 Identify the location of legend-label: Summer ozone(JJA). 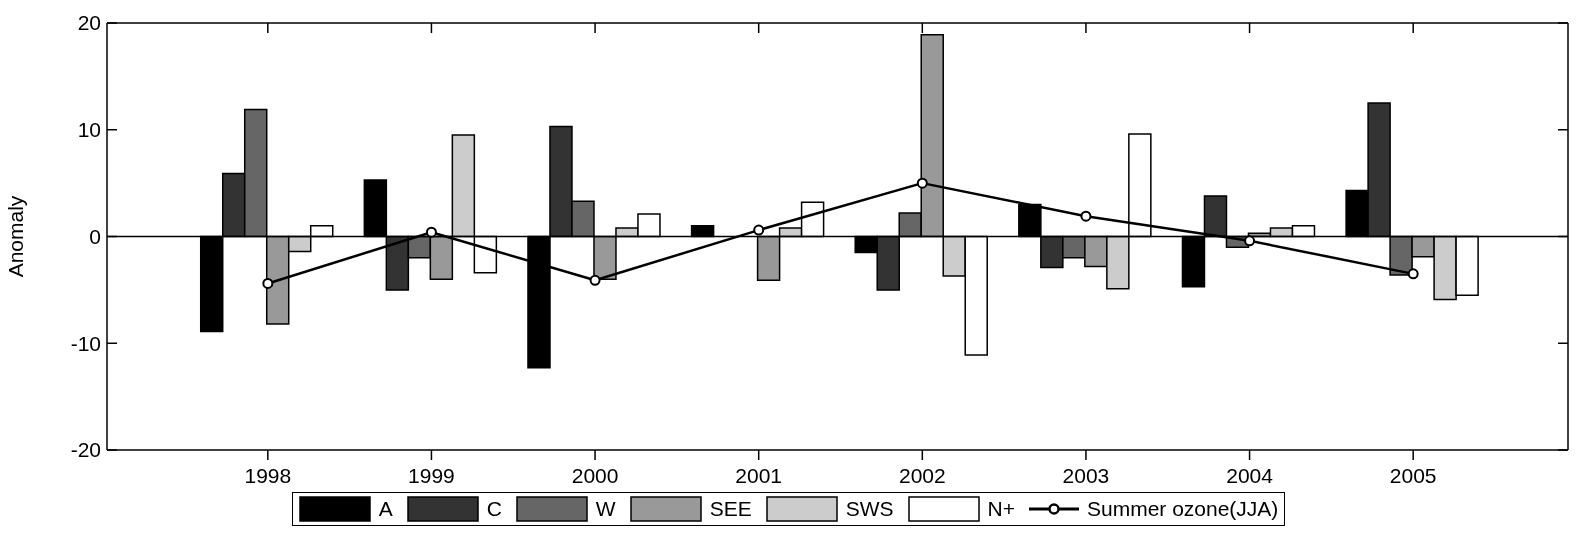
(1182, 509).